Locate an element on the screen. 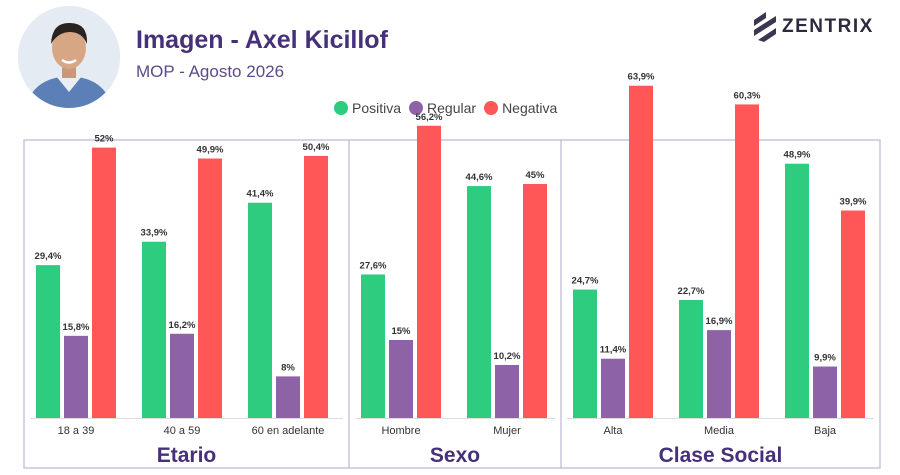 The height and width of the screenshot is (475, 900). data-label-negativa: 50,4% is located at coordinates (316, 147).